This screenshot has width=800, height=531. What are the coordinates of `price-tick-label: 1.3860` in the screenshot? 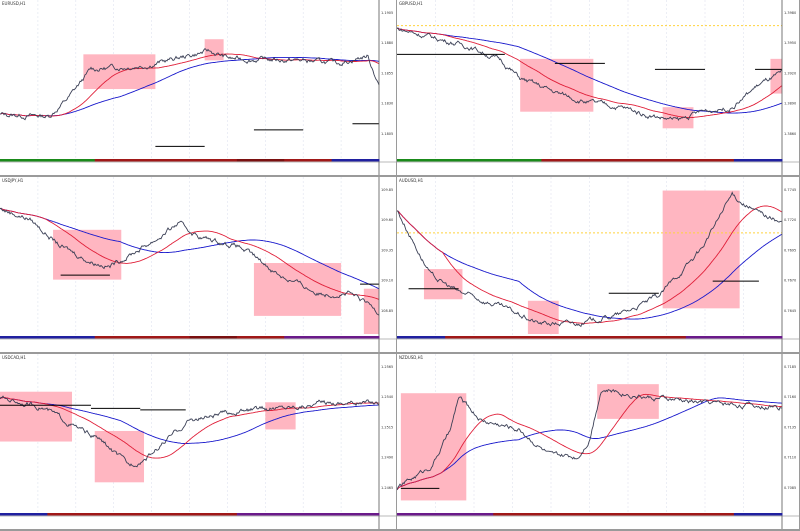 It's located at (790, 134).